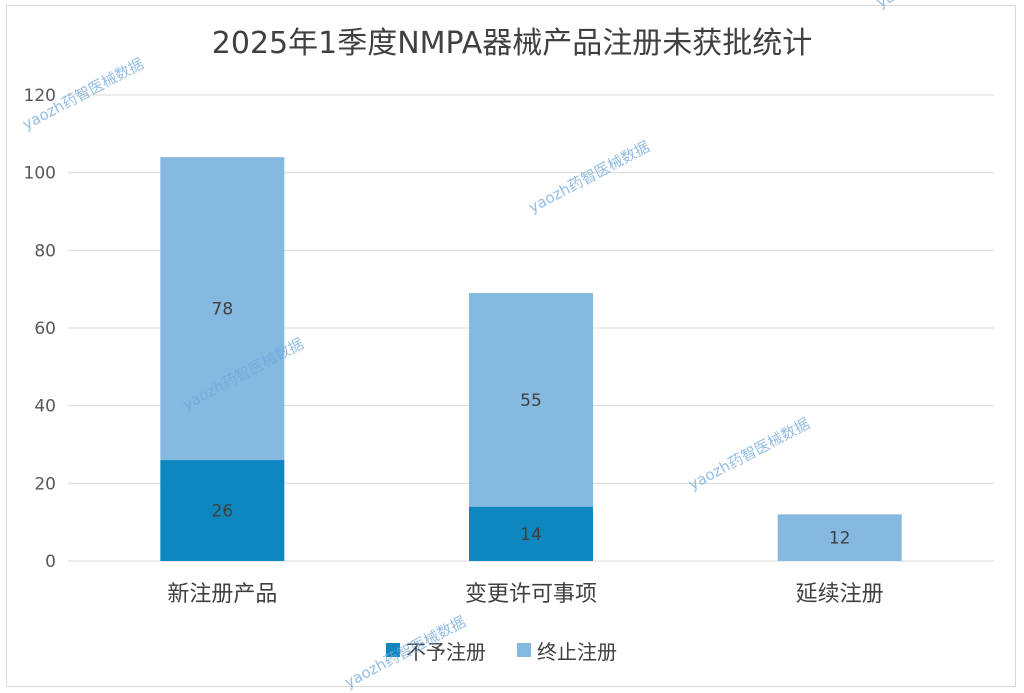  I want to click on data-label: 55, so click(531, 401).